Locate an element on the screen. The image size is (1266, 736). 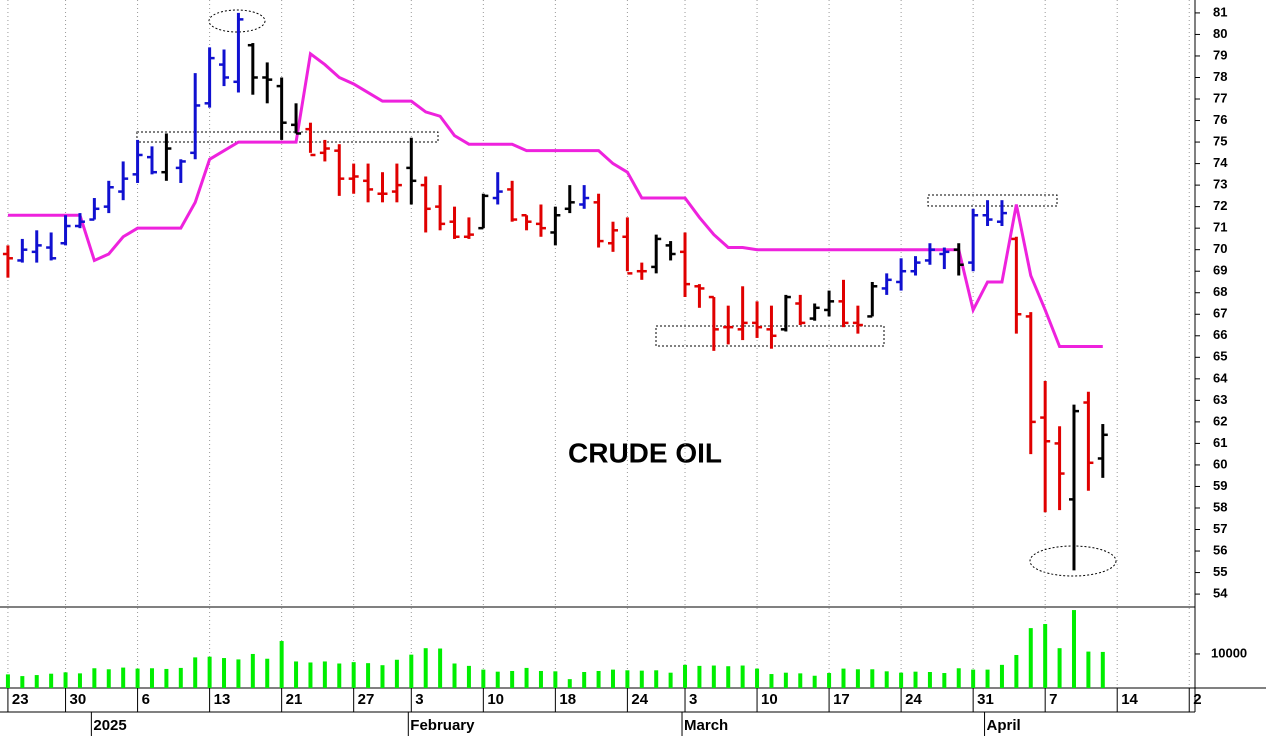
y-tick-label: 69 is located at coordinates (1220, 270).